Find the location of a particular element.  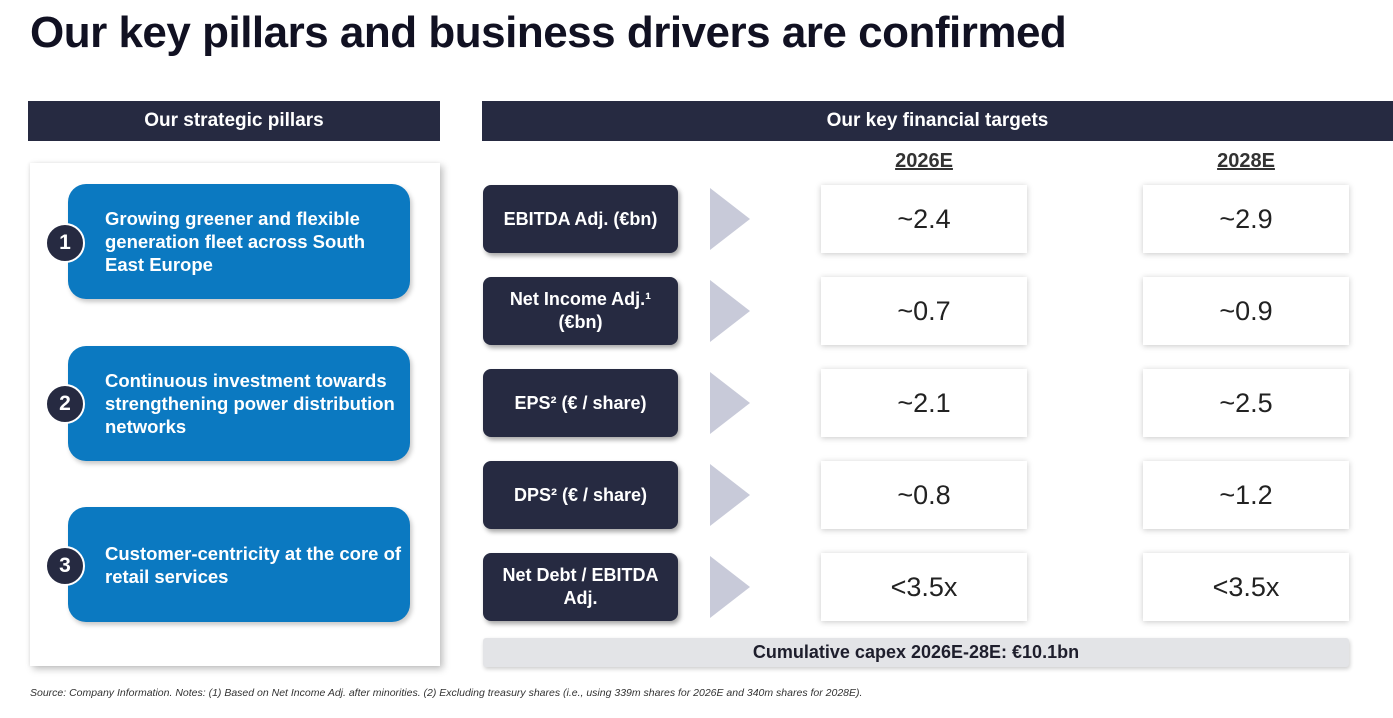

value-2028-net-debt: <3.5x is located at coordinates (1246, 587).